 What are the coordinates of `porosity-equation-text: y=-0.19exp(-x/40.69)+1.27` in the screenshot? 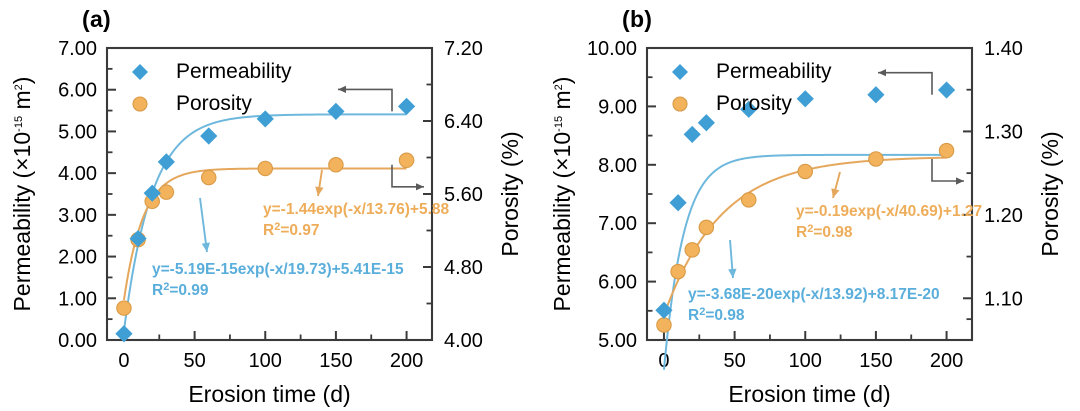 It's located at (889, 211).